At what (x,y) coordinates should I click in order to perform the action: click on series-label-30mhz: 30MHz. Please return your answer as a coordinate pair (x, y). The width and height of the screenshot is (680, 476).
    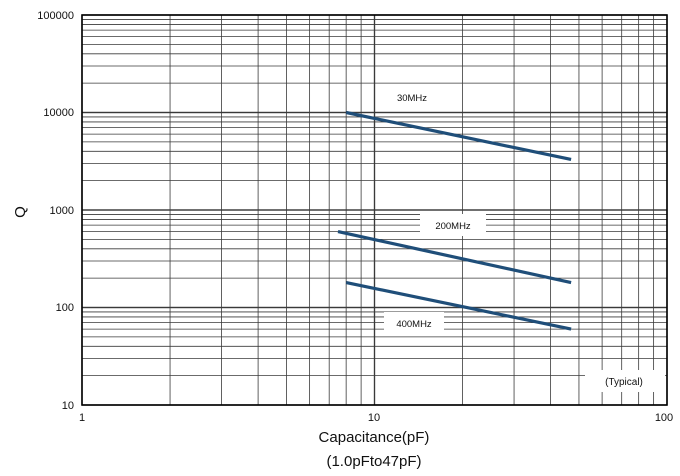
    Looking at the image, I should click on (412, 97).